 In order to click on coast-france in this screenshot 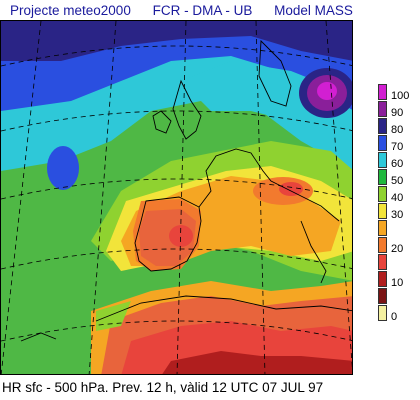, I will do `click(269, 185)`.